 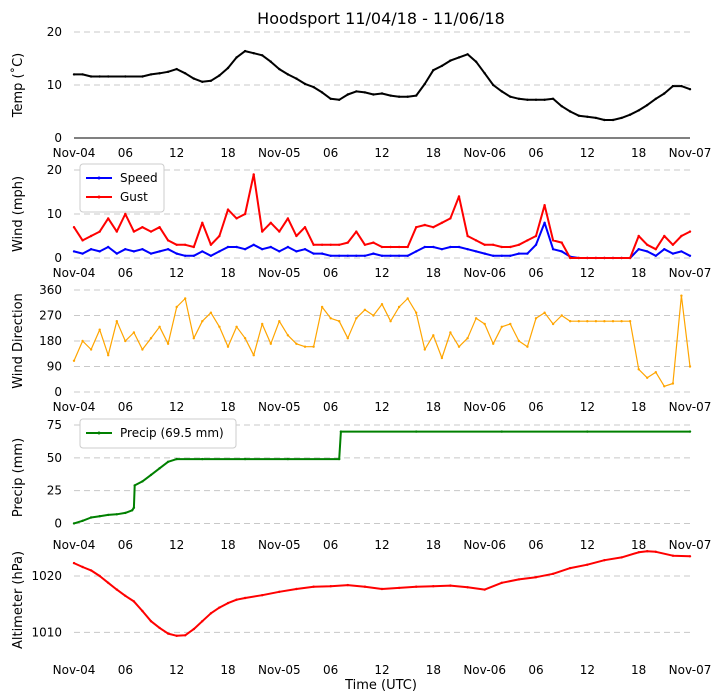 I want to click on y-axis-label: Altimeter (hPa), so click(x=18, y=600).